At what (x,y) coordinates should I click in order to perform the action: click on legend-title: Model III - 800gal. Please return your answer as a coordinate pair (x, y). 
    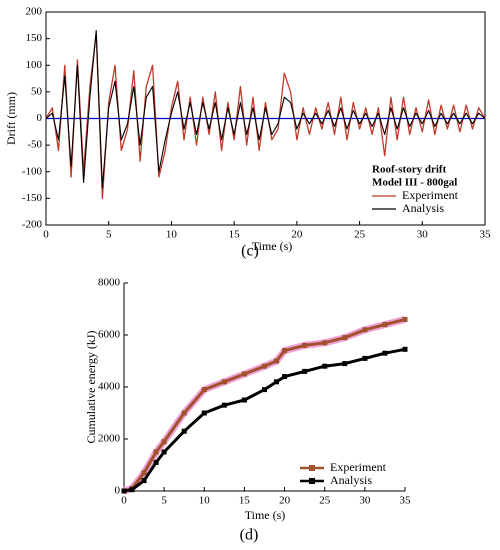
    Looking at the image, I should click on (414, 183).